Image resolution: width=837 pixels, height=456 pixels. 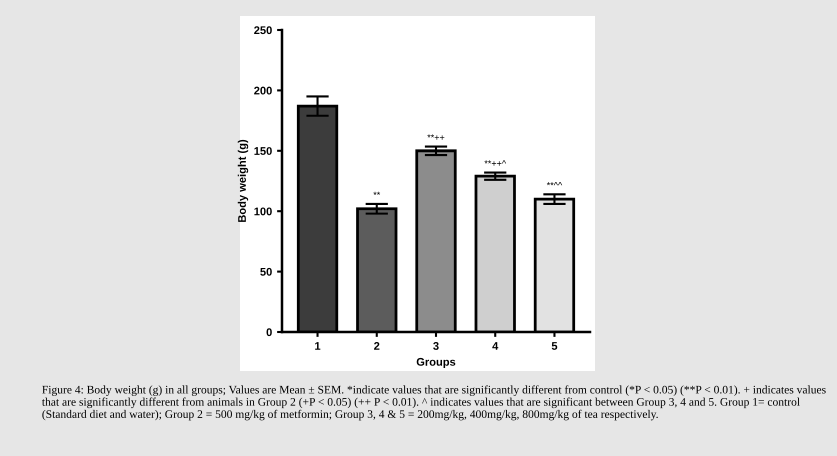 I want to click on annotation: **++^, so click(x=495, y=163).